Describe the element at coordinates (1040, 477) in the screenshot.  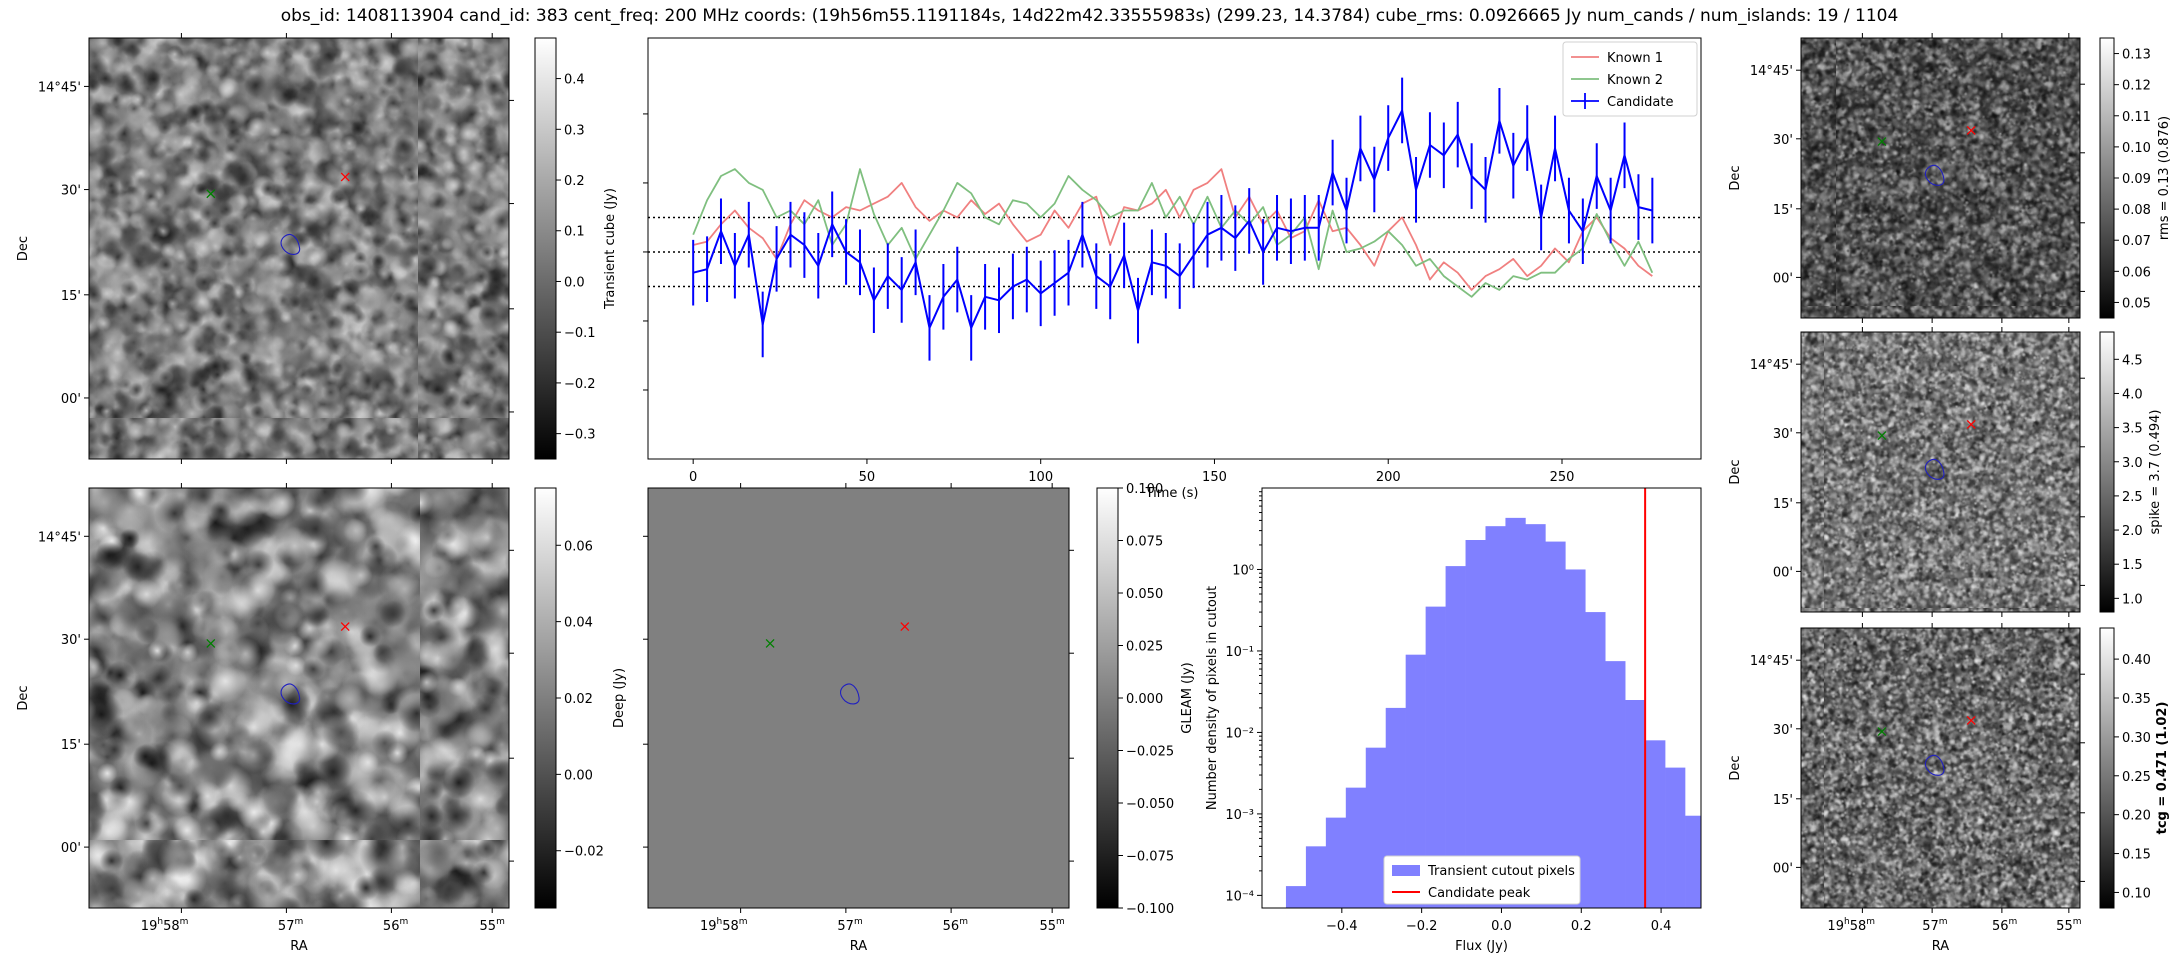
I see `ts-xtick-label: 100` at that location.